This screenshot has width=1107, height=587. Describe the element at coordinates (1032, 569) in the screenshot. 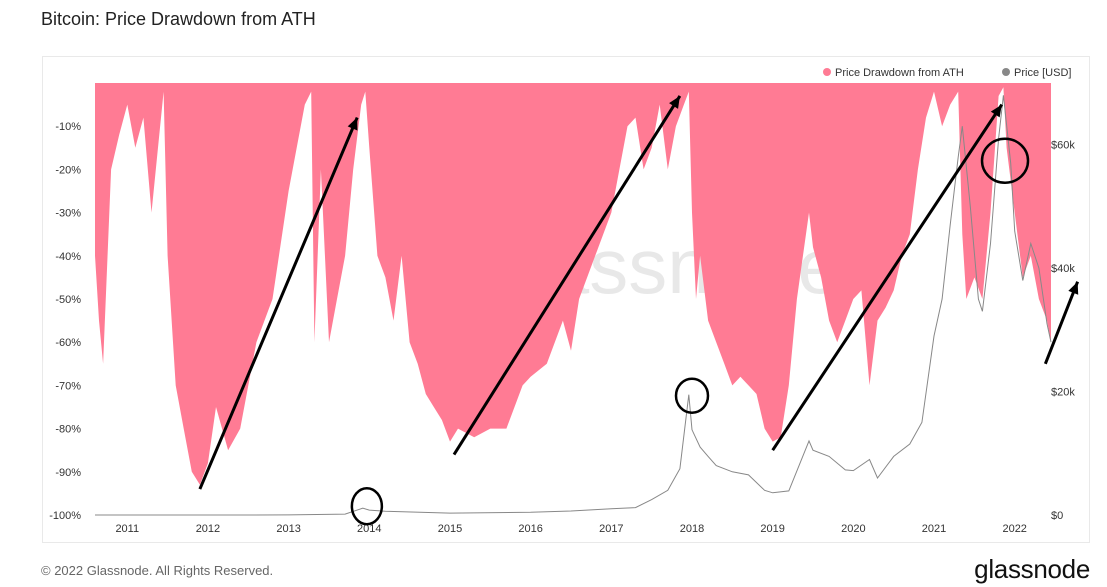

I see `brand-logo: glassnode` at that location.